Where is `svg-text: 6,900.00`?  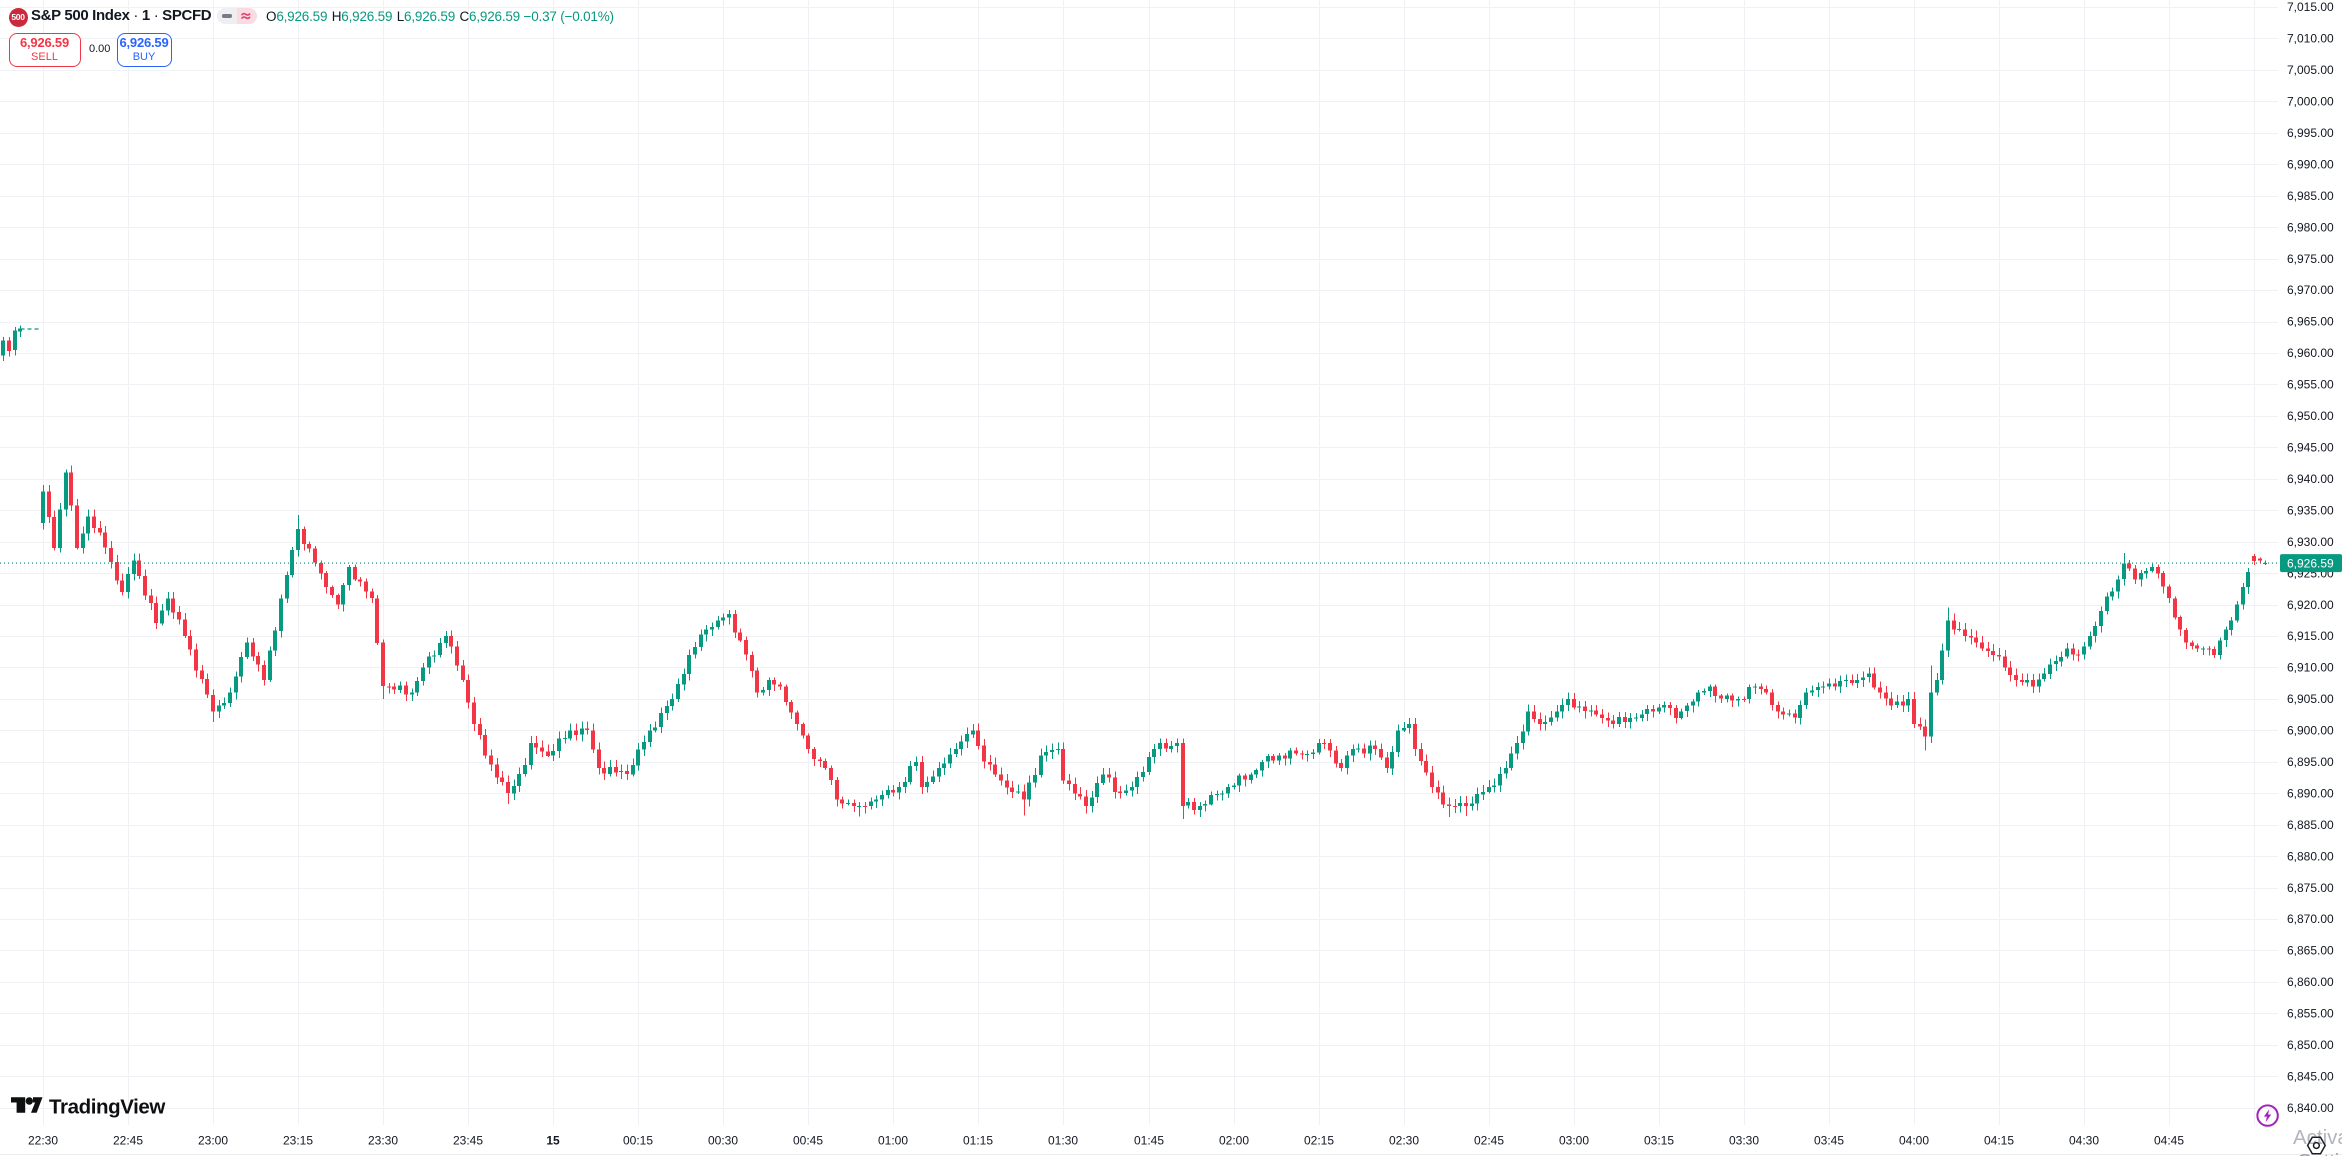 svg-text: 6,900.00 is located at coordinates (2310, 731).